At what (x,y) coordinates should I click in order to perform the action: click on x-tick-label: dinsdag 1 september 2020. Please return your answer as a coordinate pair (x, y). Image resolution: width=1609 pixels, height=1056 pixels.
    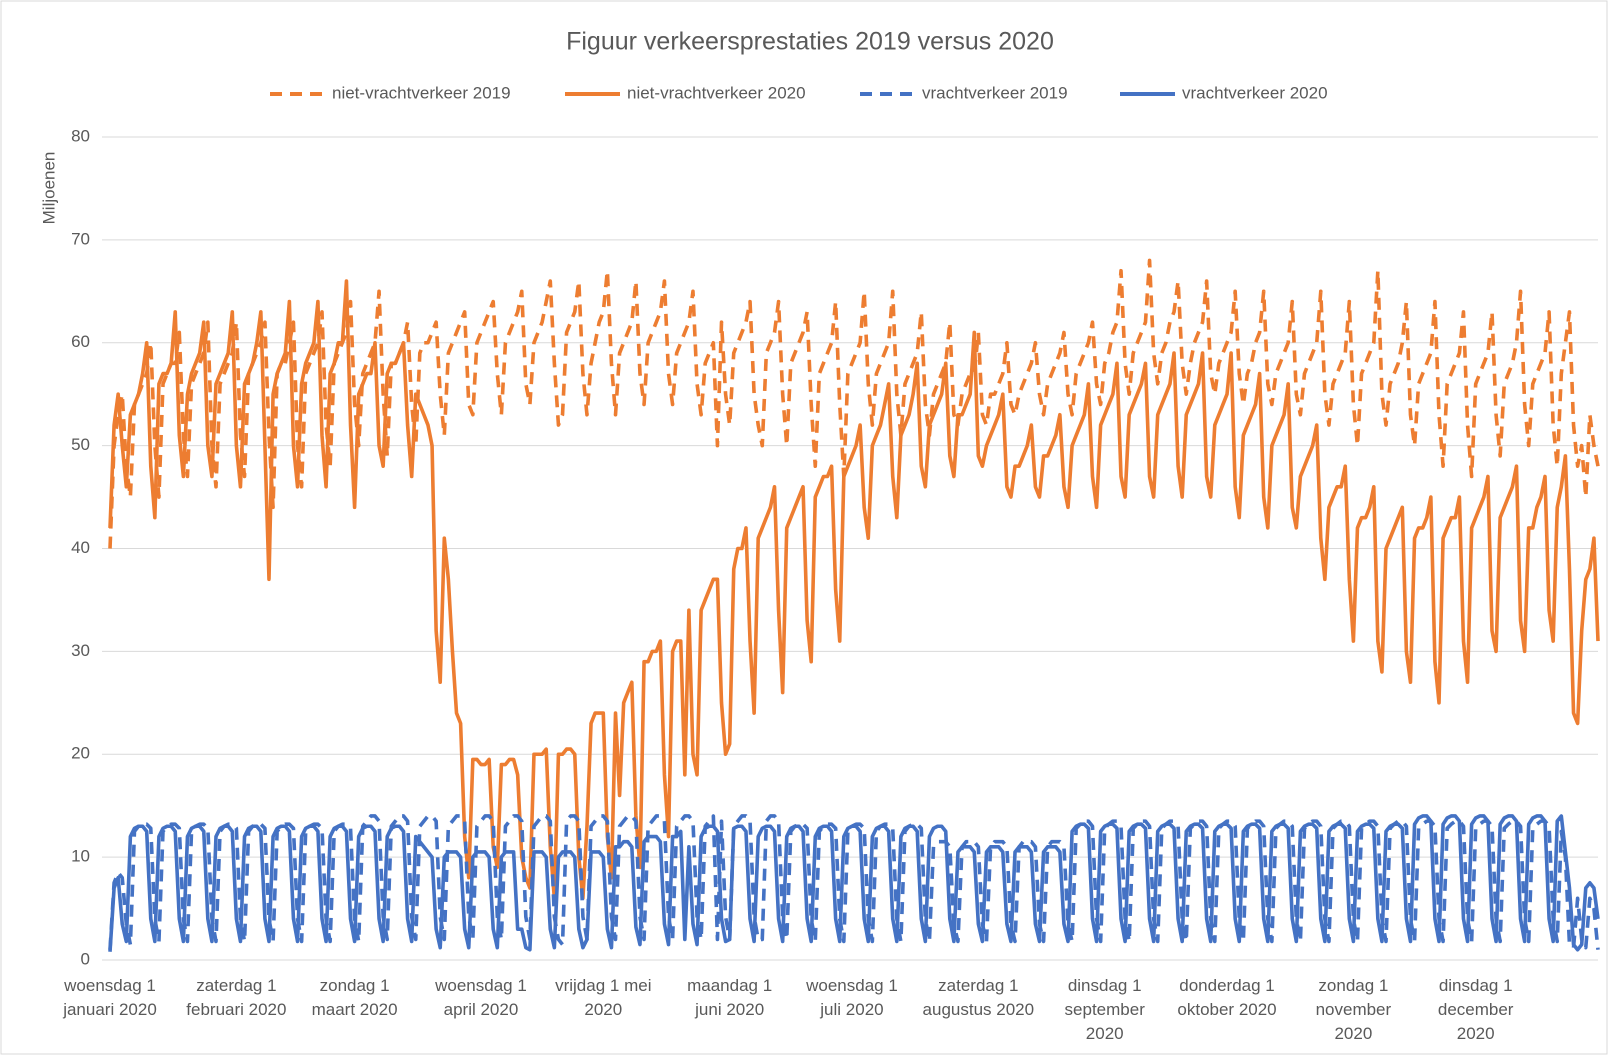
    Looking at the image, I should click on (1104, 1009).